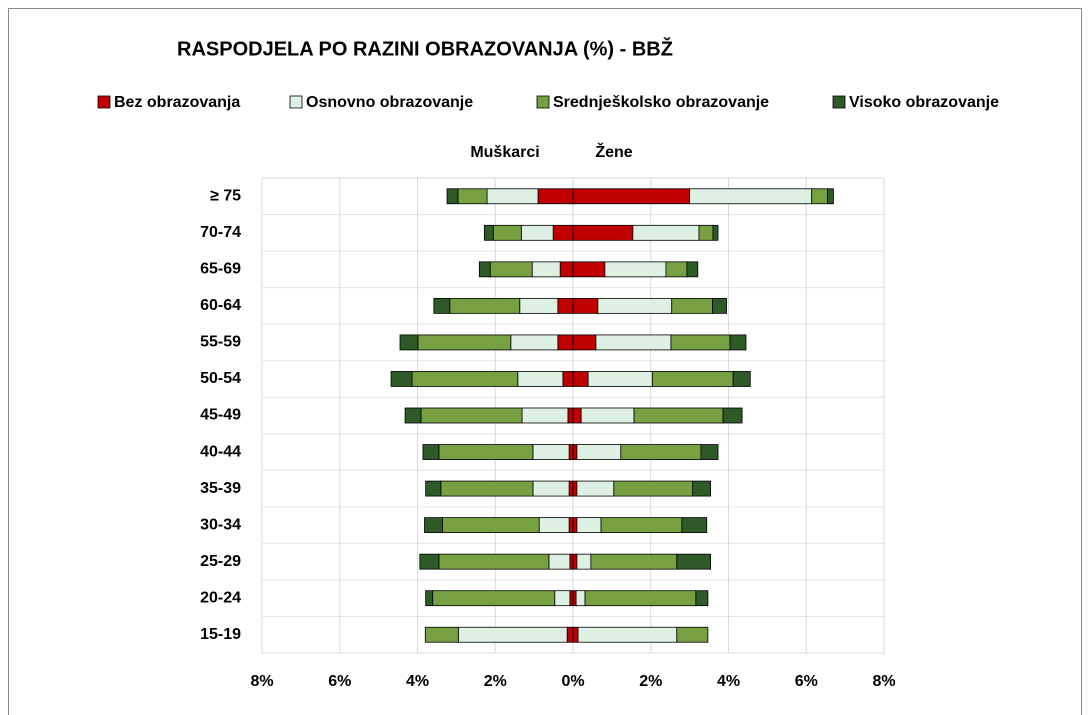 The height and width of the screenshot is (715, 1089). Describe the element at coordinates (613, 151) in the screenshot. I see `right-label: Žene` at that location.